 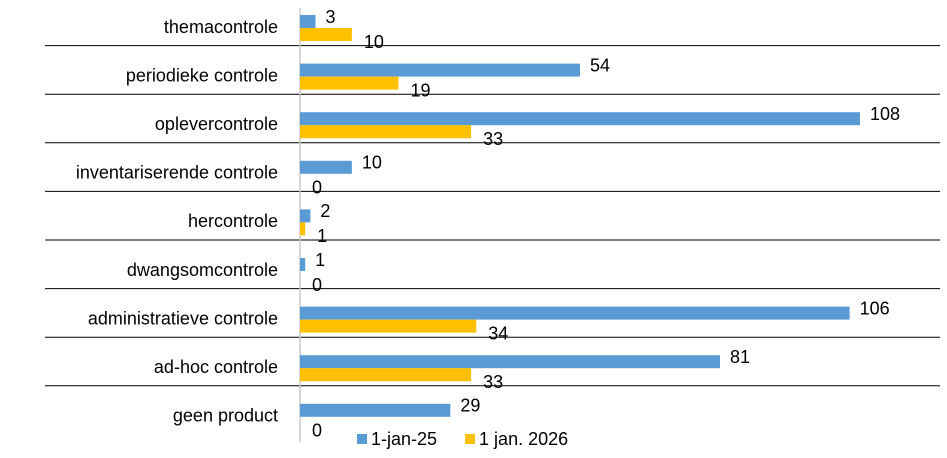 I want to click on value-label: 19, so click(x=421, y=90).